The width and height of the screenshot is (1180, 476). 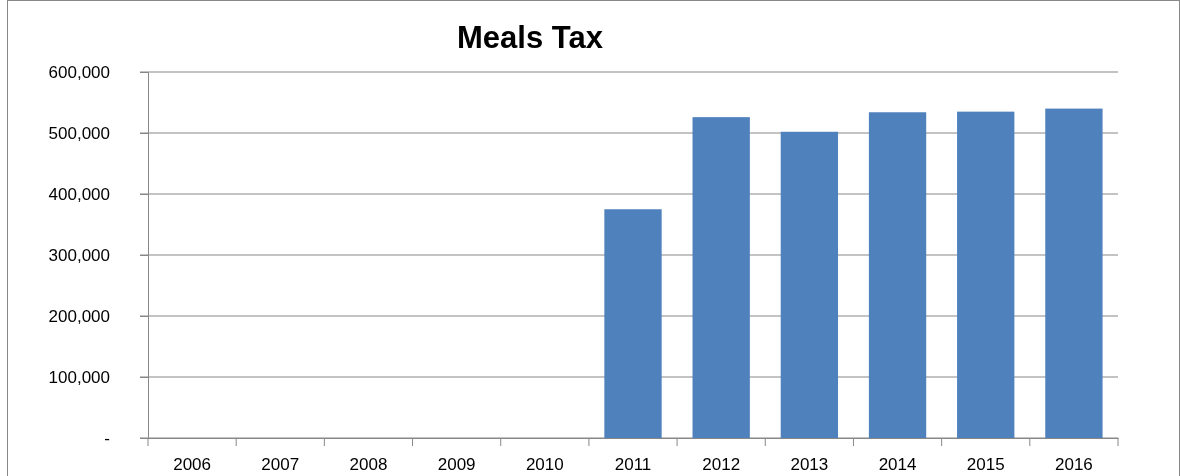 I want to click on x-tick-label: 2013, so click(x=809, y=465).